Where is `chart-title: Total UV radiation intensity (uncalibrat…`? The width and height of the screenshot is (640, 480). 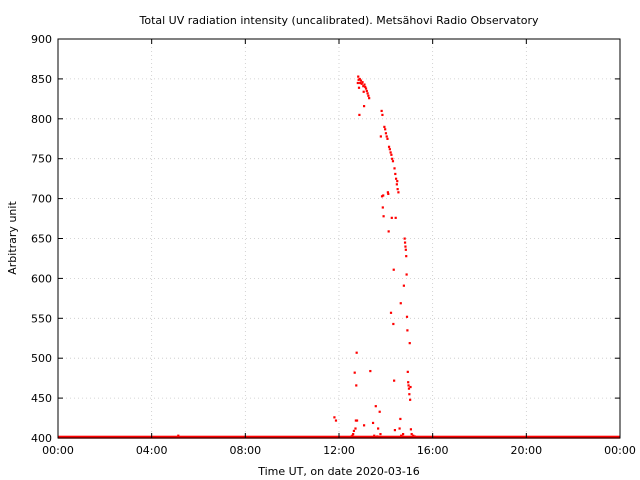
chart-title: Total UV radiation intensity (uncalibrat… is located at coordinates (339, 20).